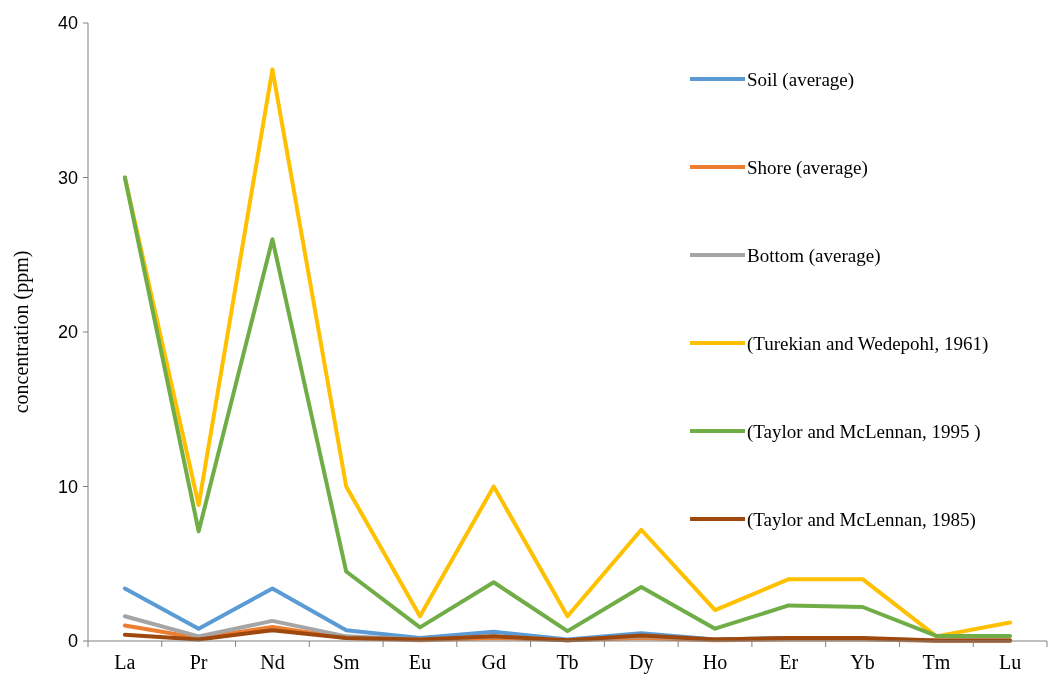  What do you see at coordinates (567, 662) in the screenshot?
I see `x-tick-label: Tb` at bounding box center [567, 662].